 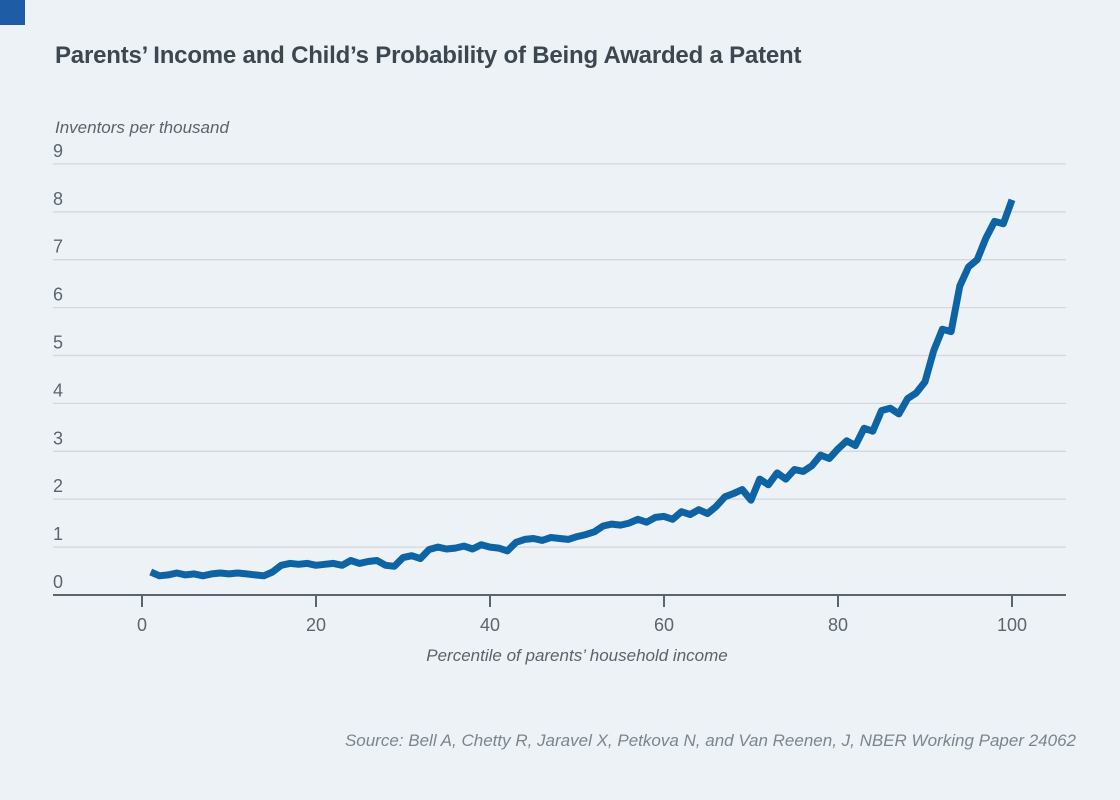 I want to click on x-tick-label: 40, so click(x=490, y=625).